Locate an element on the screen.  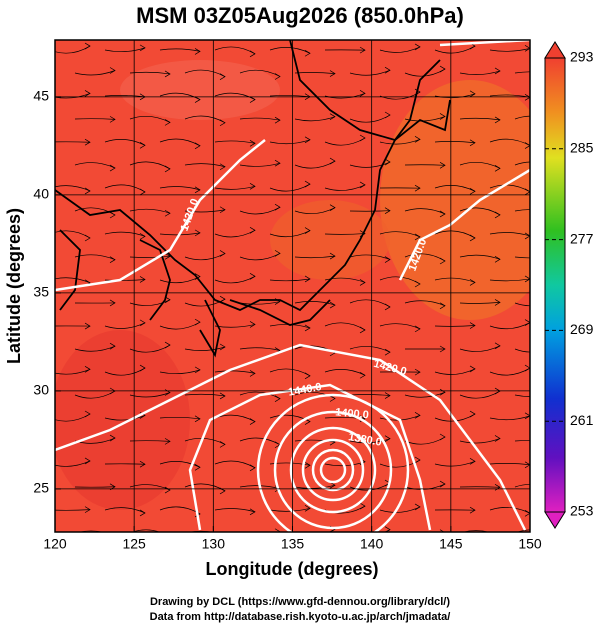
streamline is located at coordinates (425, 533).